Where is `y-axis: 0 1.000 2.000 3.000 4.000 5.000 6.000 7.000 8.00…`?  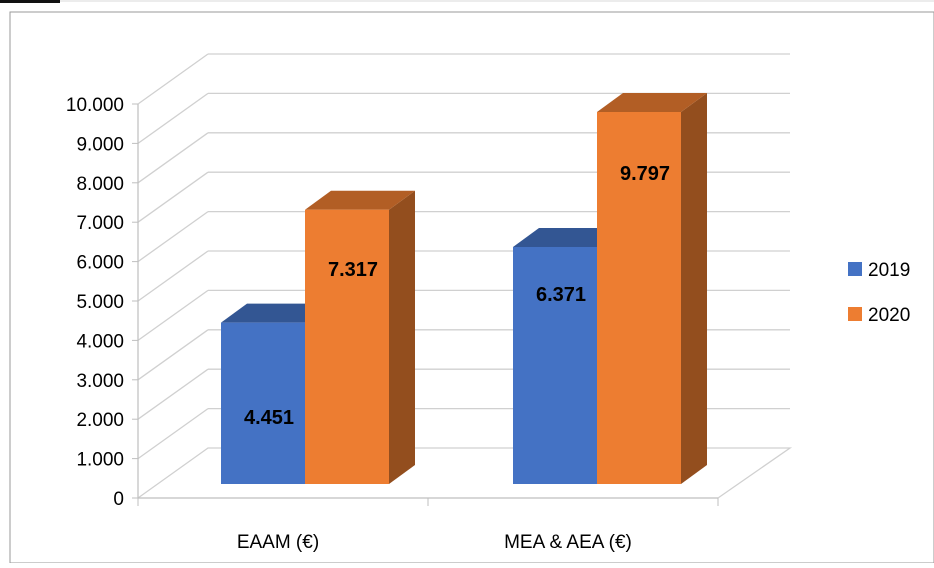 y-axis: 0 1.000 2.000 3.000 4.000 5.000 6.000 7.000 8.00… is located at coordinates (102, 302).